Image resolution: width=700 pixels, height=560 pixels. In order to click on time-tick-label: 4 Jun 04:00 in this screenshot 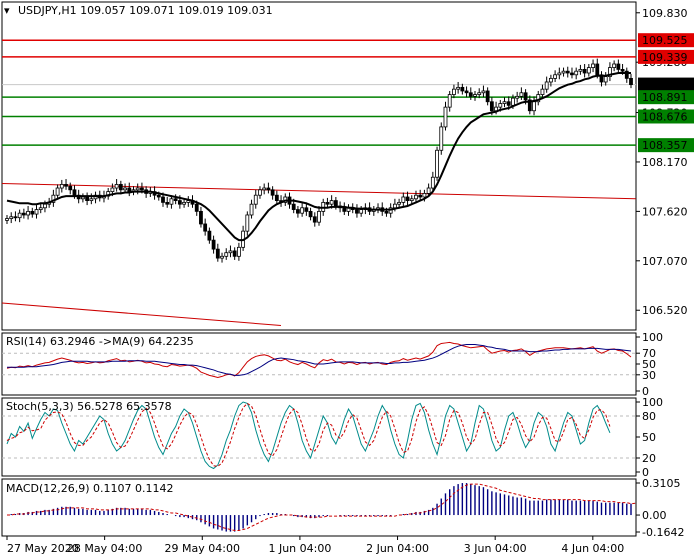, I will do `click(592, 548)`.